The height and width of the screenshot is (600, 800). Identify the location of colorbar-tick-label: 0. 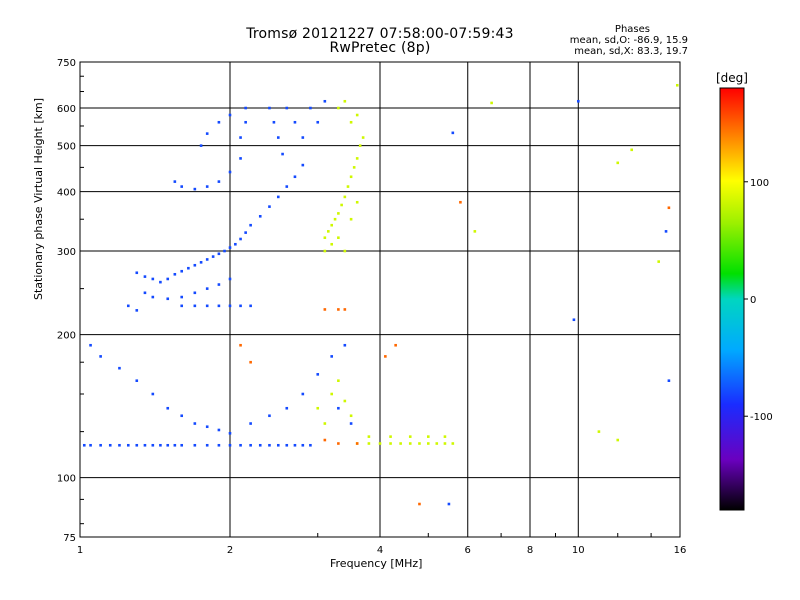
(753, 300).